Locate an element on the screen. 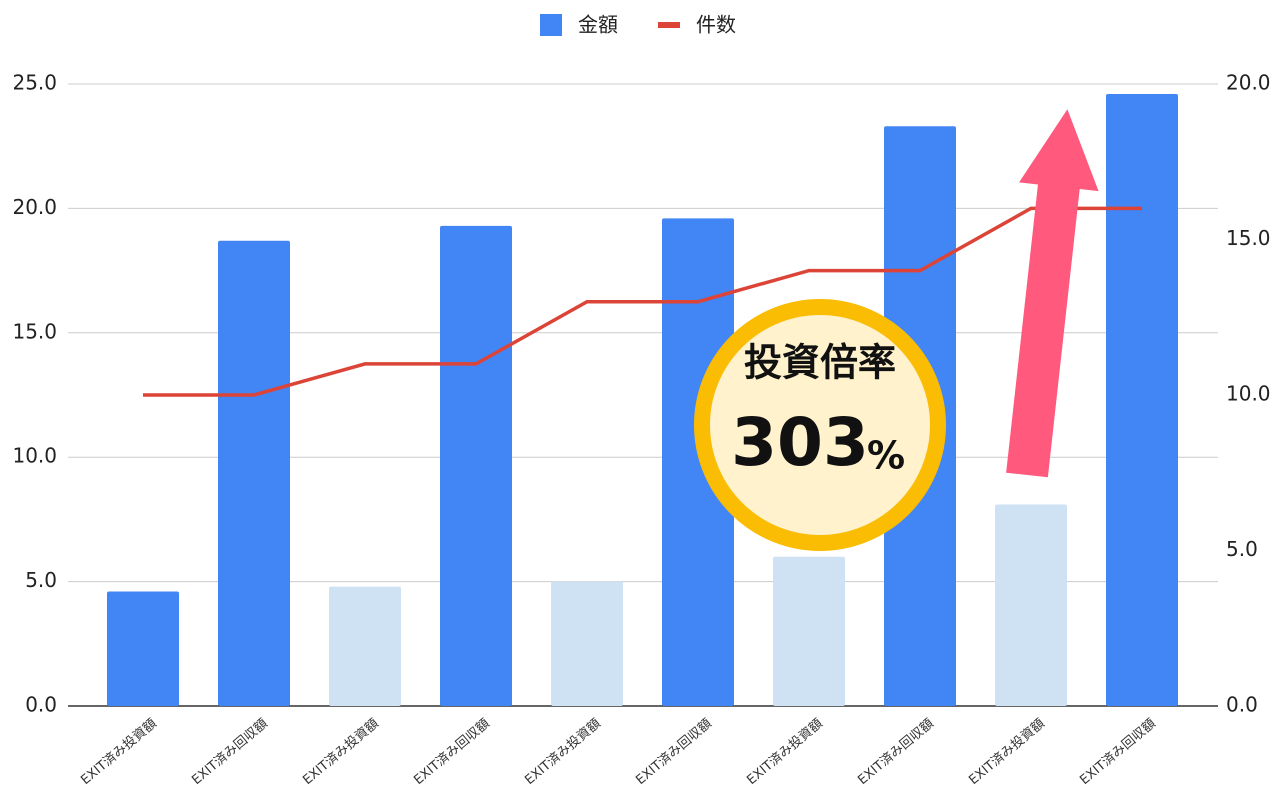 The width and height of the screenshot is (1273, 802). y2-tick-label: 0.0 is located at coordinates (1242, 705).